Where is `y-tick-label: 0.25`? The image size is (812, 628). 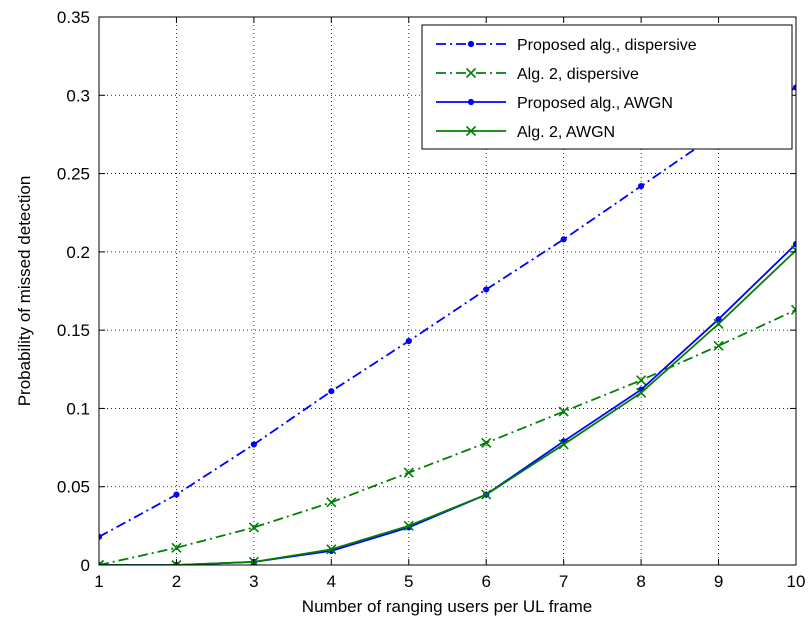 y-tick-label: 0.25 is located at coordinates (73, 174).